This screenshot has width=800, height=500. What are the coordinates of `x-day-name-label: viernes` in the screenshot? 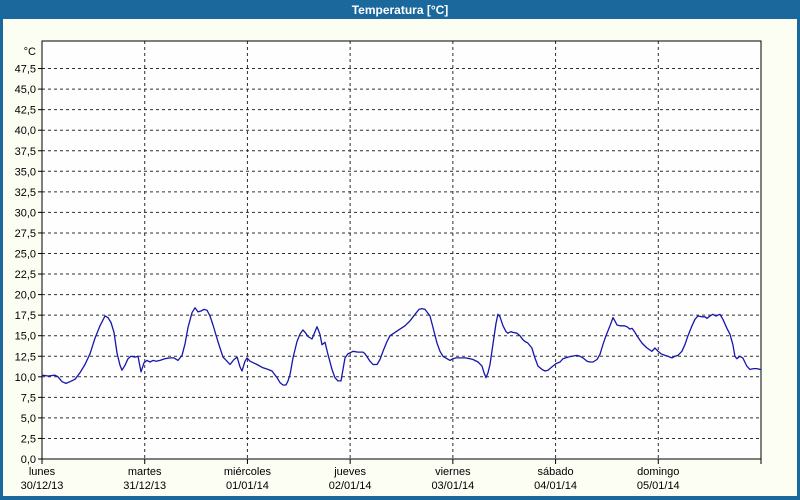 It's located at (453, 472).